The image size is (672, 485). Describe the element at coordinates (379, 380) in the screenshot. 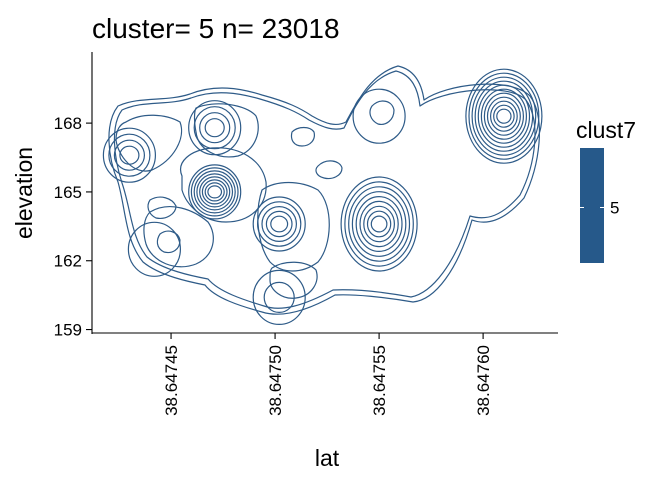

I see `x-tick-label: 38.64755` at that location.